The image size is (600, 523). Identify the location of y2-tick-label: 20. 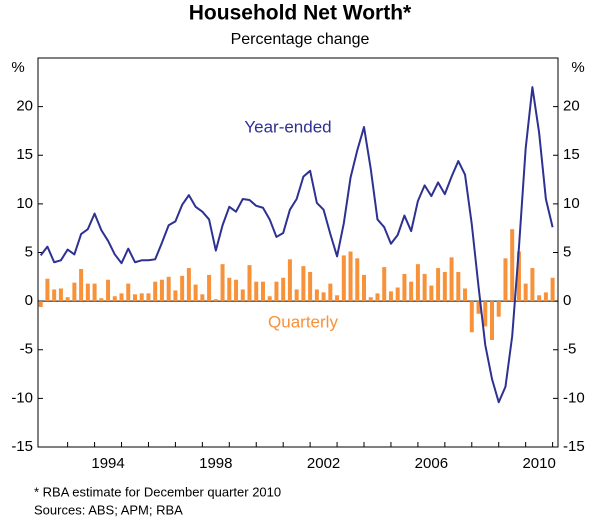
(571, 106).